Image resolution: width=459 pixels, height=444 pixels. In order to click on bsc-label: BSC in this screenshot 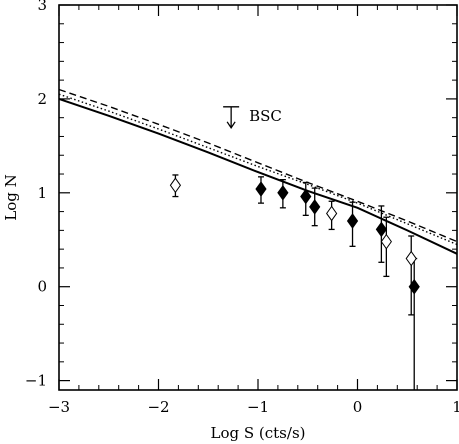, I will do `click(265, 116)`.